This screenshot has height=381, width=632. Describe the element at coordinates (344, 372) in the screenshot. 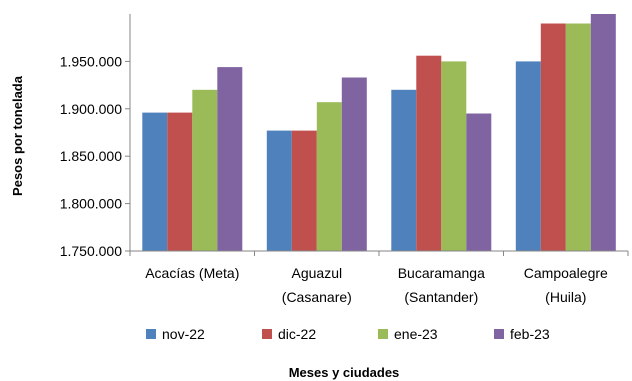

I see `x-axis-title: Meses y ciudades` at that location.